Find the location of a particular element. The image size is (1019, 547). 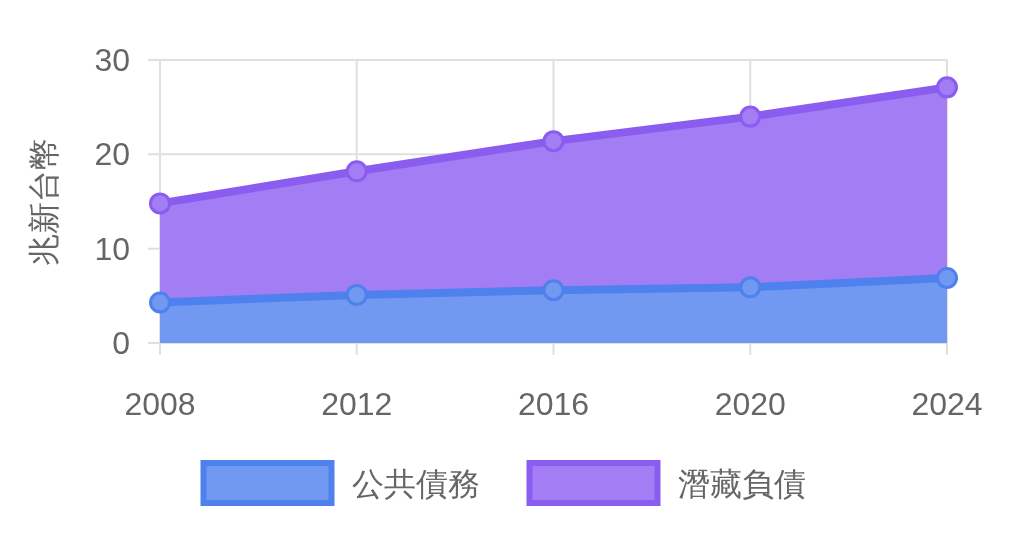

legend-label: 公共債務 is located at coordinates (415, 484).